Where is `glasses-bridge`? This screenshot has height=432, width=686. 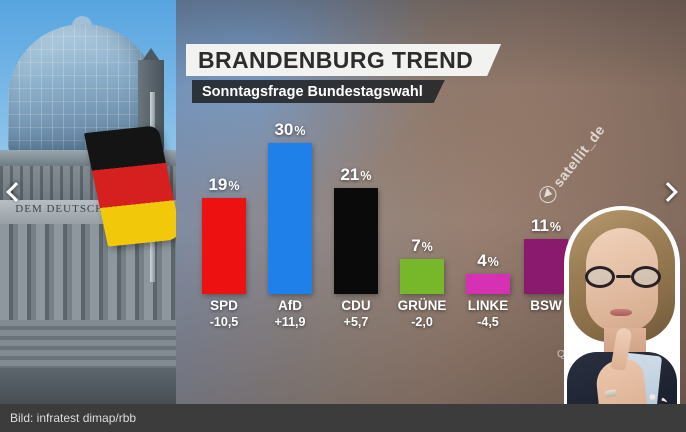
glasses-bridge is located at coordinates (623, 276).